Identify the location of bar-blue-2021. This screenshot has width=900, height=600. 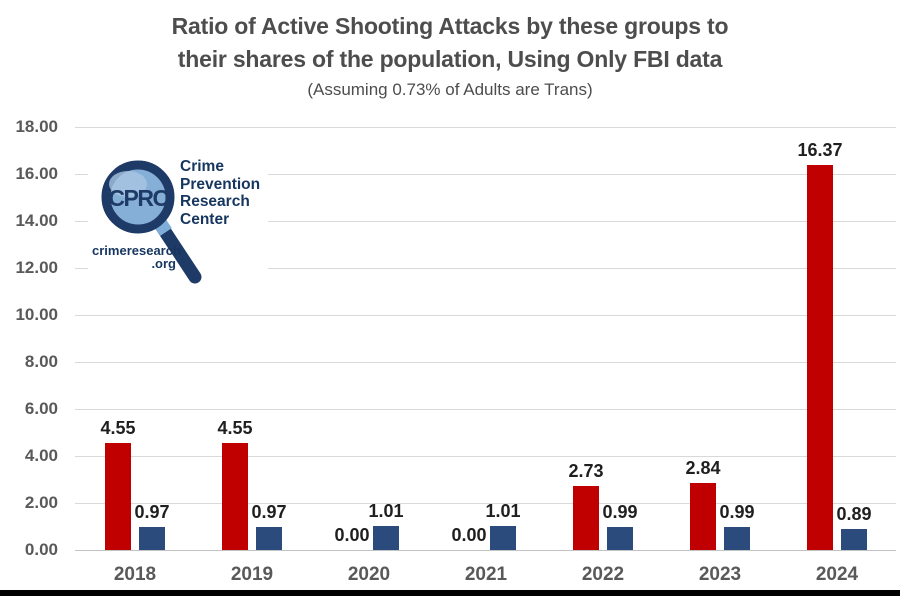
(503, 538).